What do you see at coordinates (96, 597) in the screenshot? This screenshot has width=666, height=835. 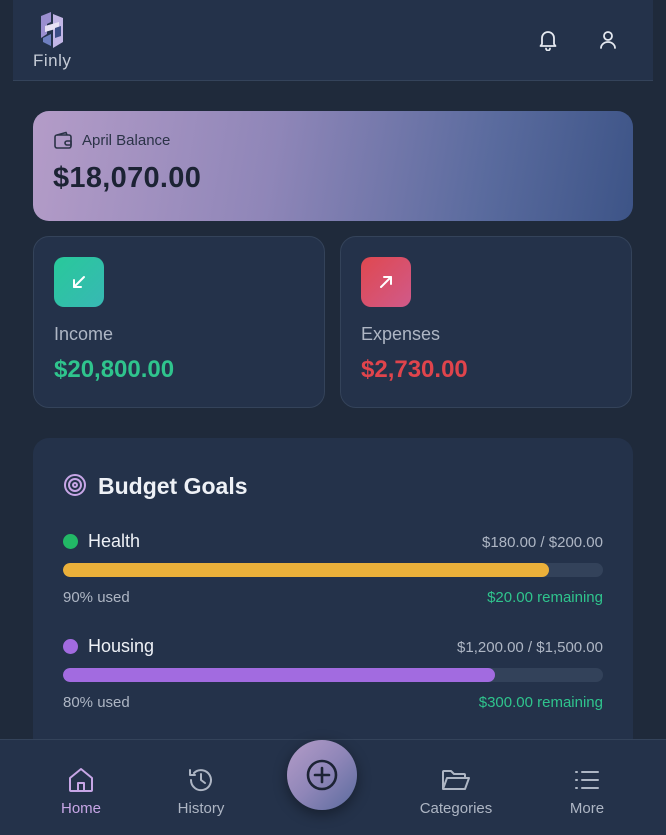 I see `goal-used: 90% used` at bounding box center [96, 597].